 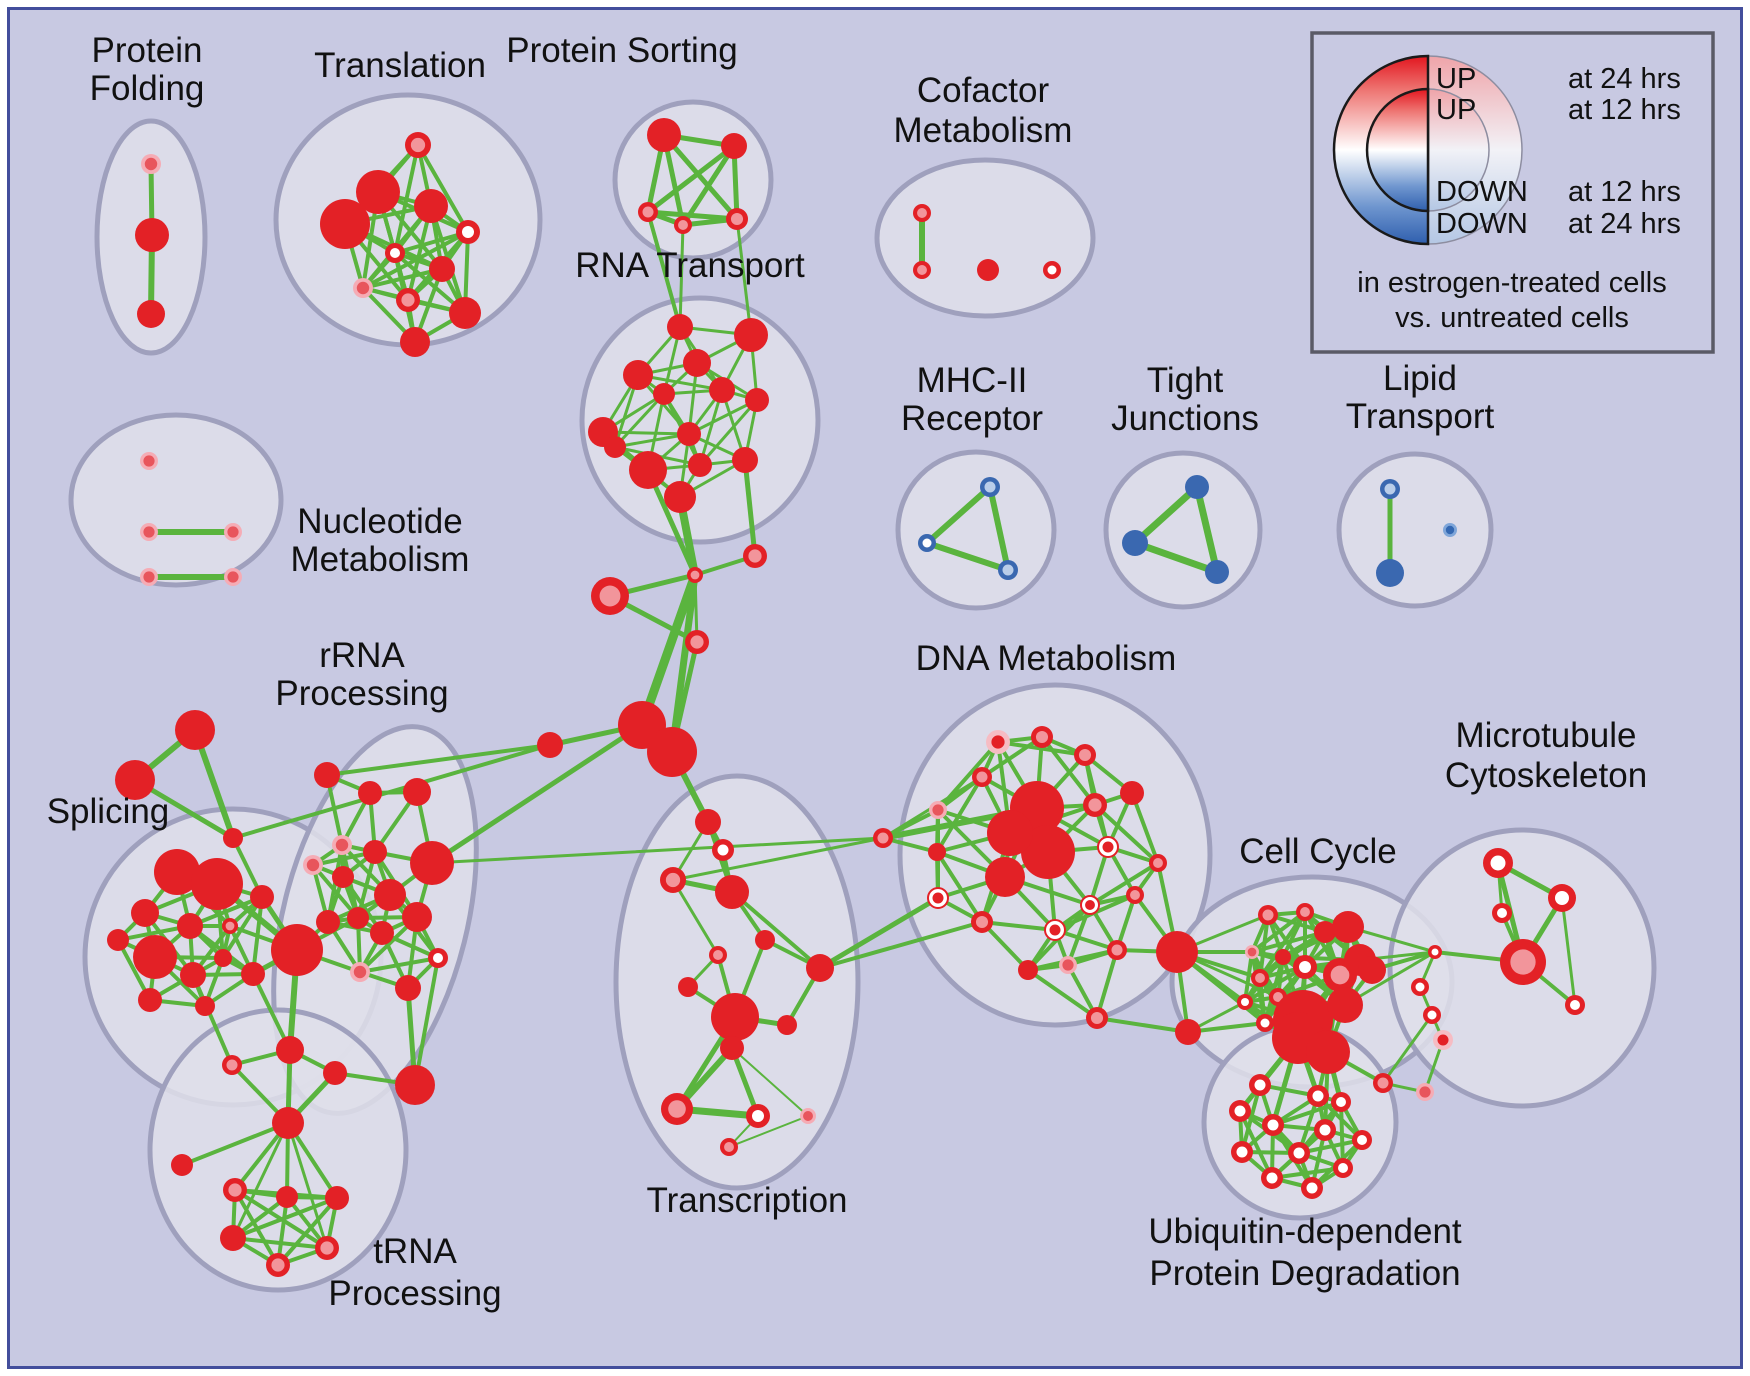 I want to click on gene-node-translation-0-inner, so click(x=418, y=145).